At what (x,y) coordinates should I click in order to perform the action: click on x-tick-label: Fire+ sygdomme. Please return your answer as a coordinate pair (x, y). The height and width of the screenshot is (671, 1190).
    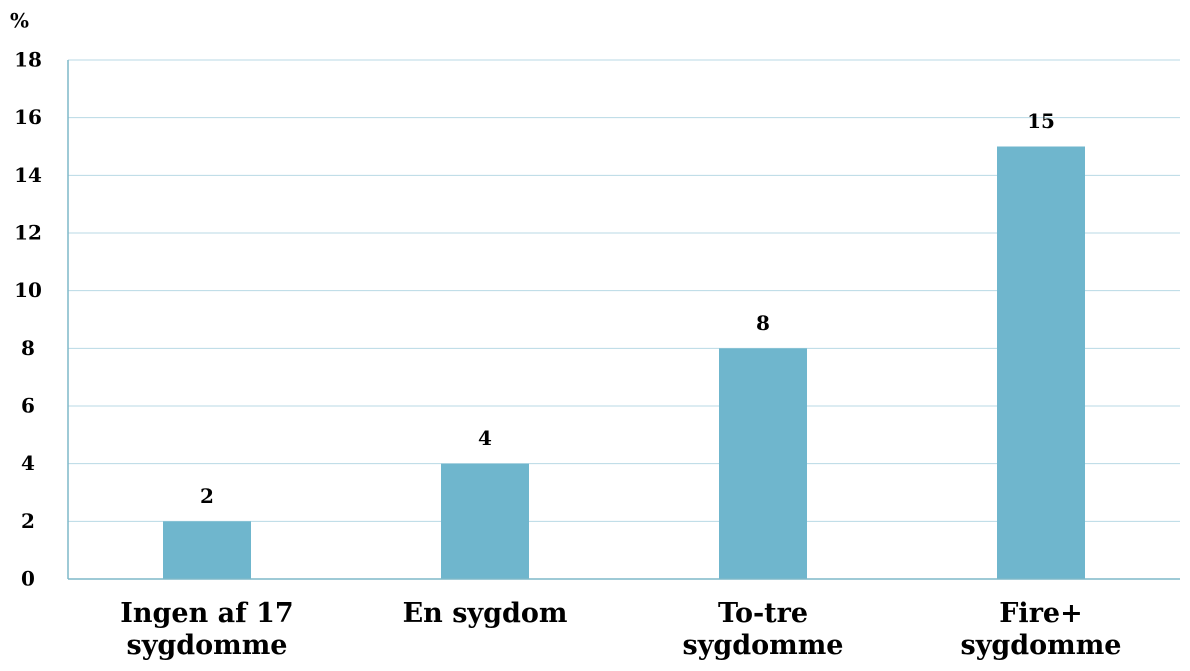
    Looking at the image, I should click on (1041, 629).